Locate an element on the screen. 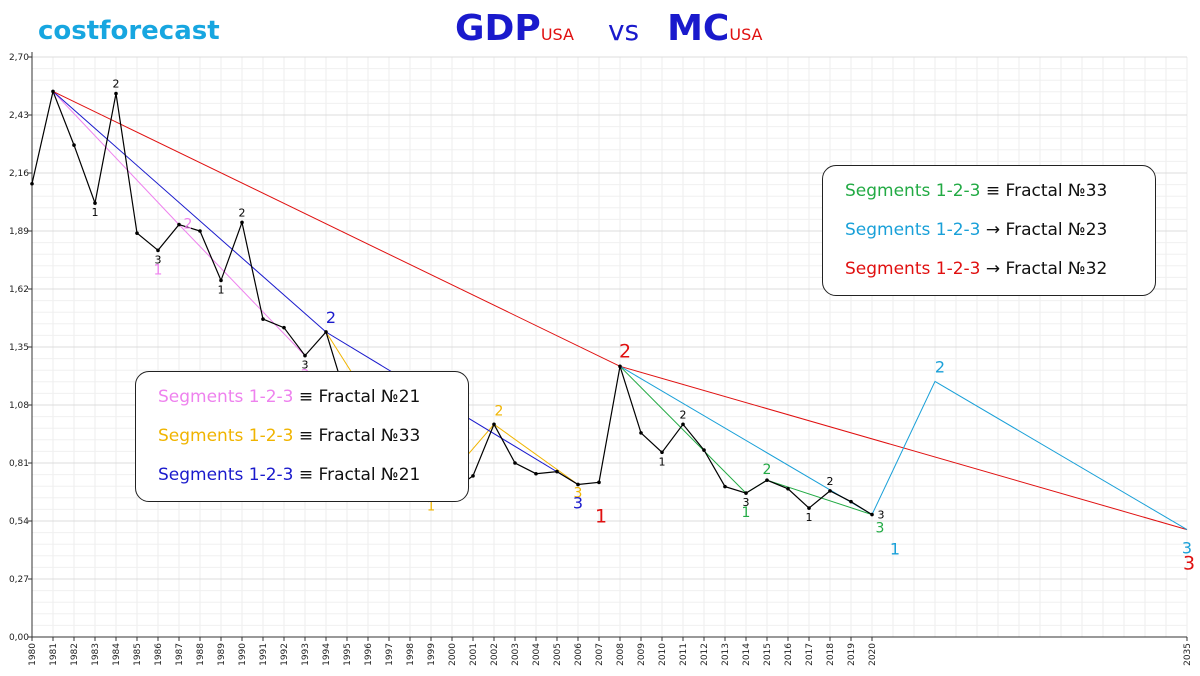  x-tick-label: 2019 is located at coordinates (852, 654).